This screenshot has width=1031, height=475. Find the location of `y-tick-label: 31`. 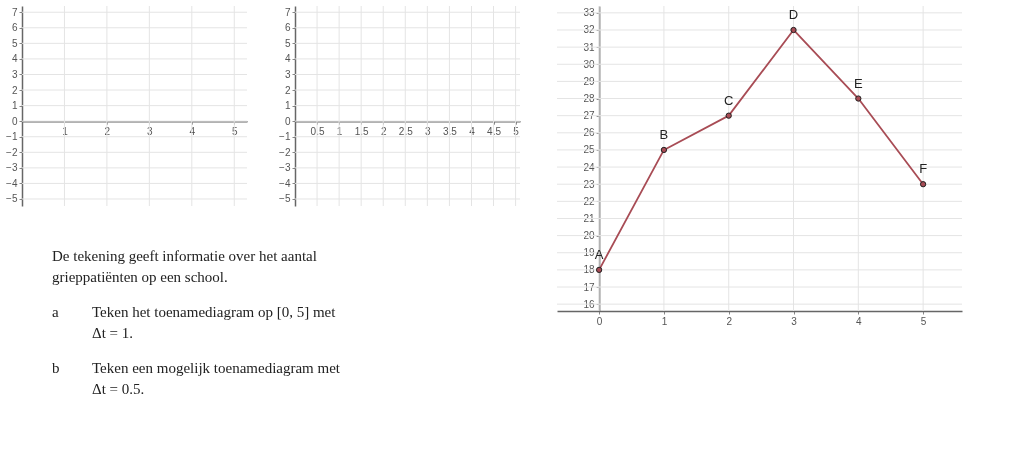

y-tick-label: 31 is located at coordinates (589, 47).